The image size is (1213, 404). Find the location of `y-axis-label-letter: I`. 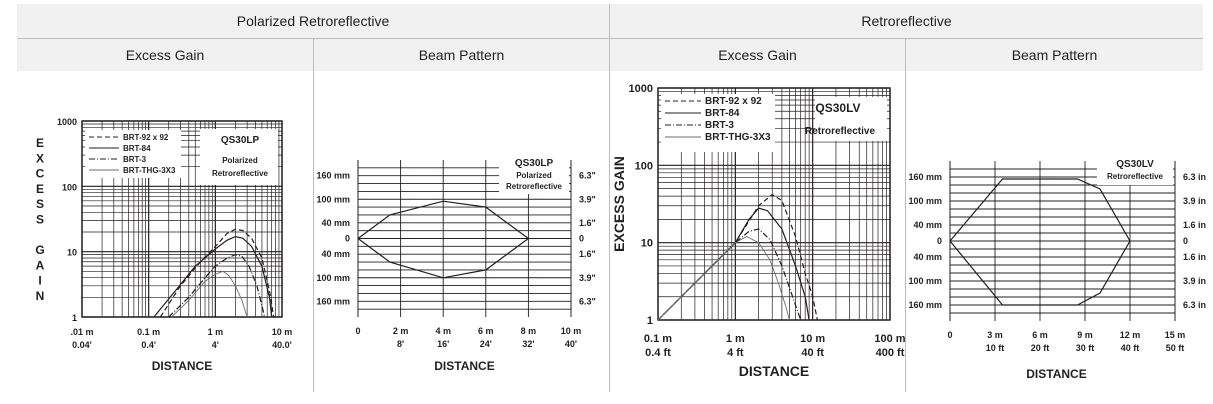

y-axis-label-letter: I is located at coordinates (39, 281).